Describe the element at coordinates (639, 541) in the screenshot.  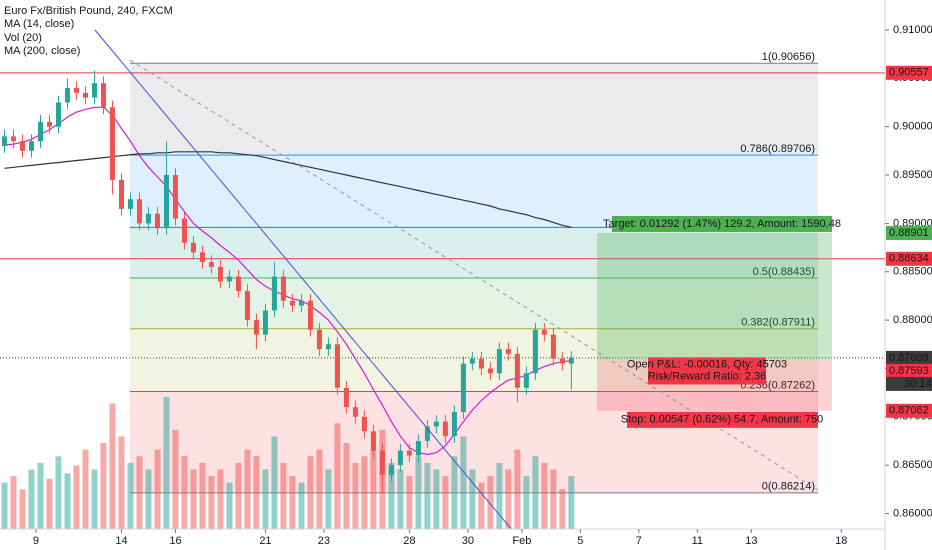
I see `x-tick-label: 7` at that location.